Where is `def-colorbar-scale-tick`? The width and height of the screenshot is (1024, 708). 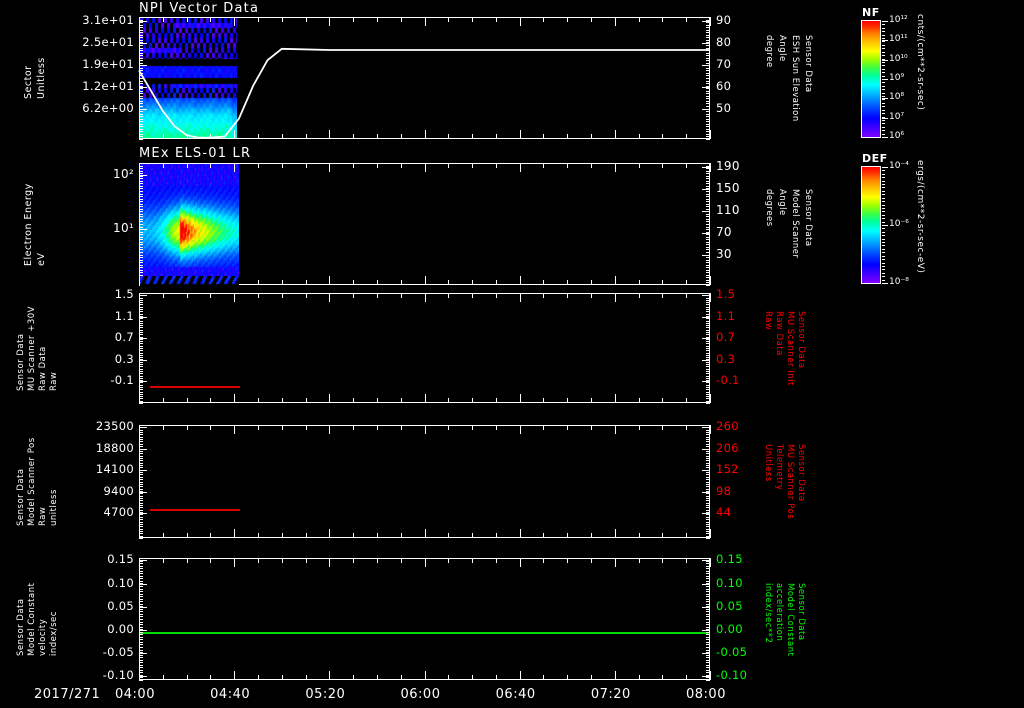 def-colorbar-scale-tick is located at coordinates (885, 225).